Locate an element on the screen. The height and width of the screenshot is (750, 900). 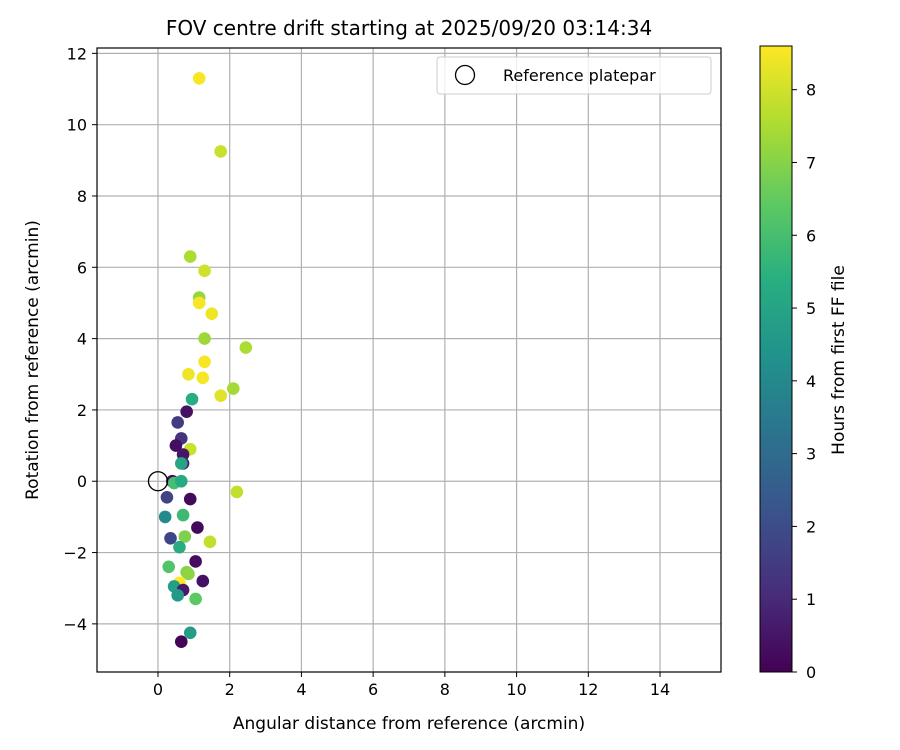
legend-box is located at coordinates (574, 75).